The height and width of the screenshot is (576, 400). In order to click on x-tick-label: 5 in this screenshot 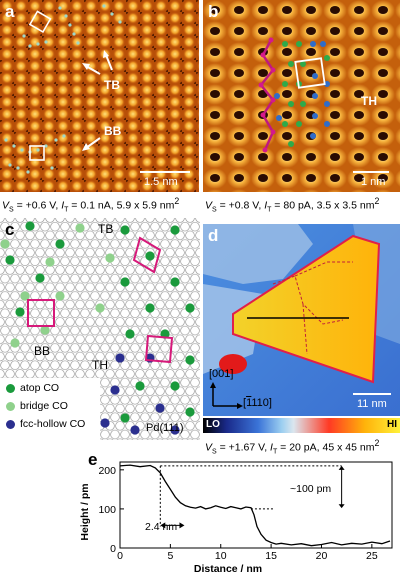, I will do `click(170, 556)`.